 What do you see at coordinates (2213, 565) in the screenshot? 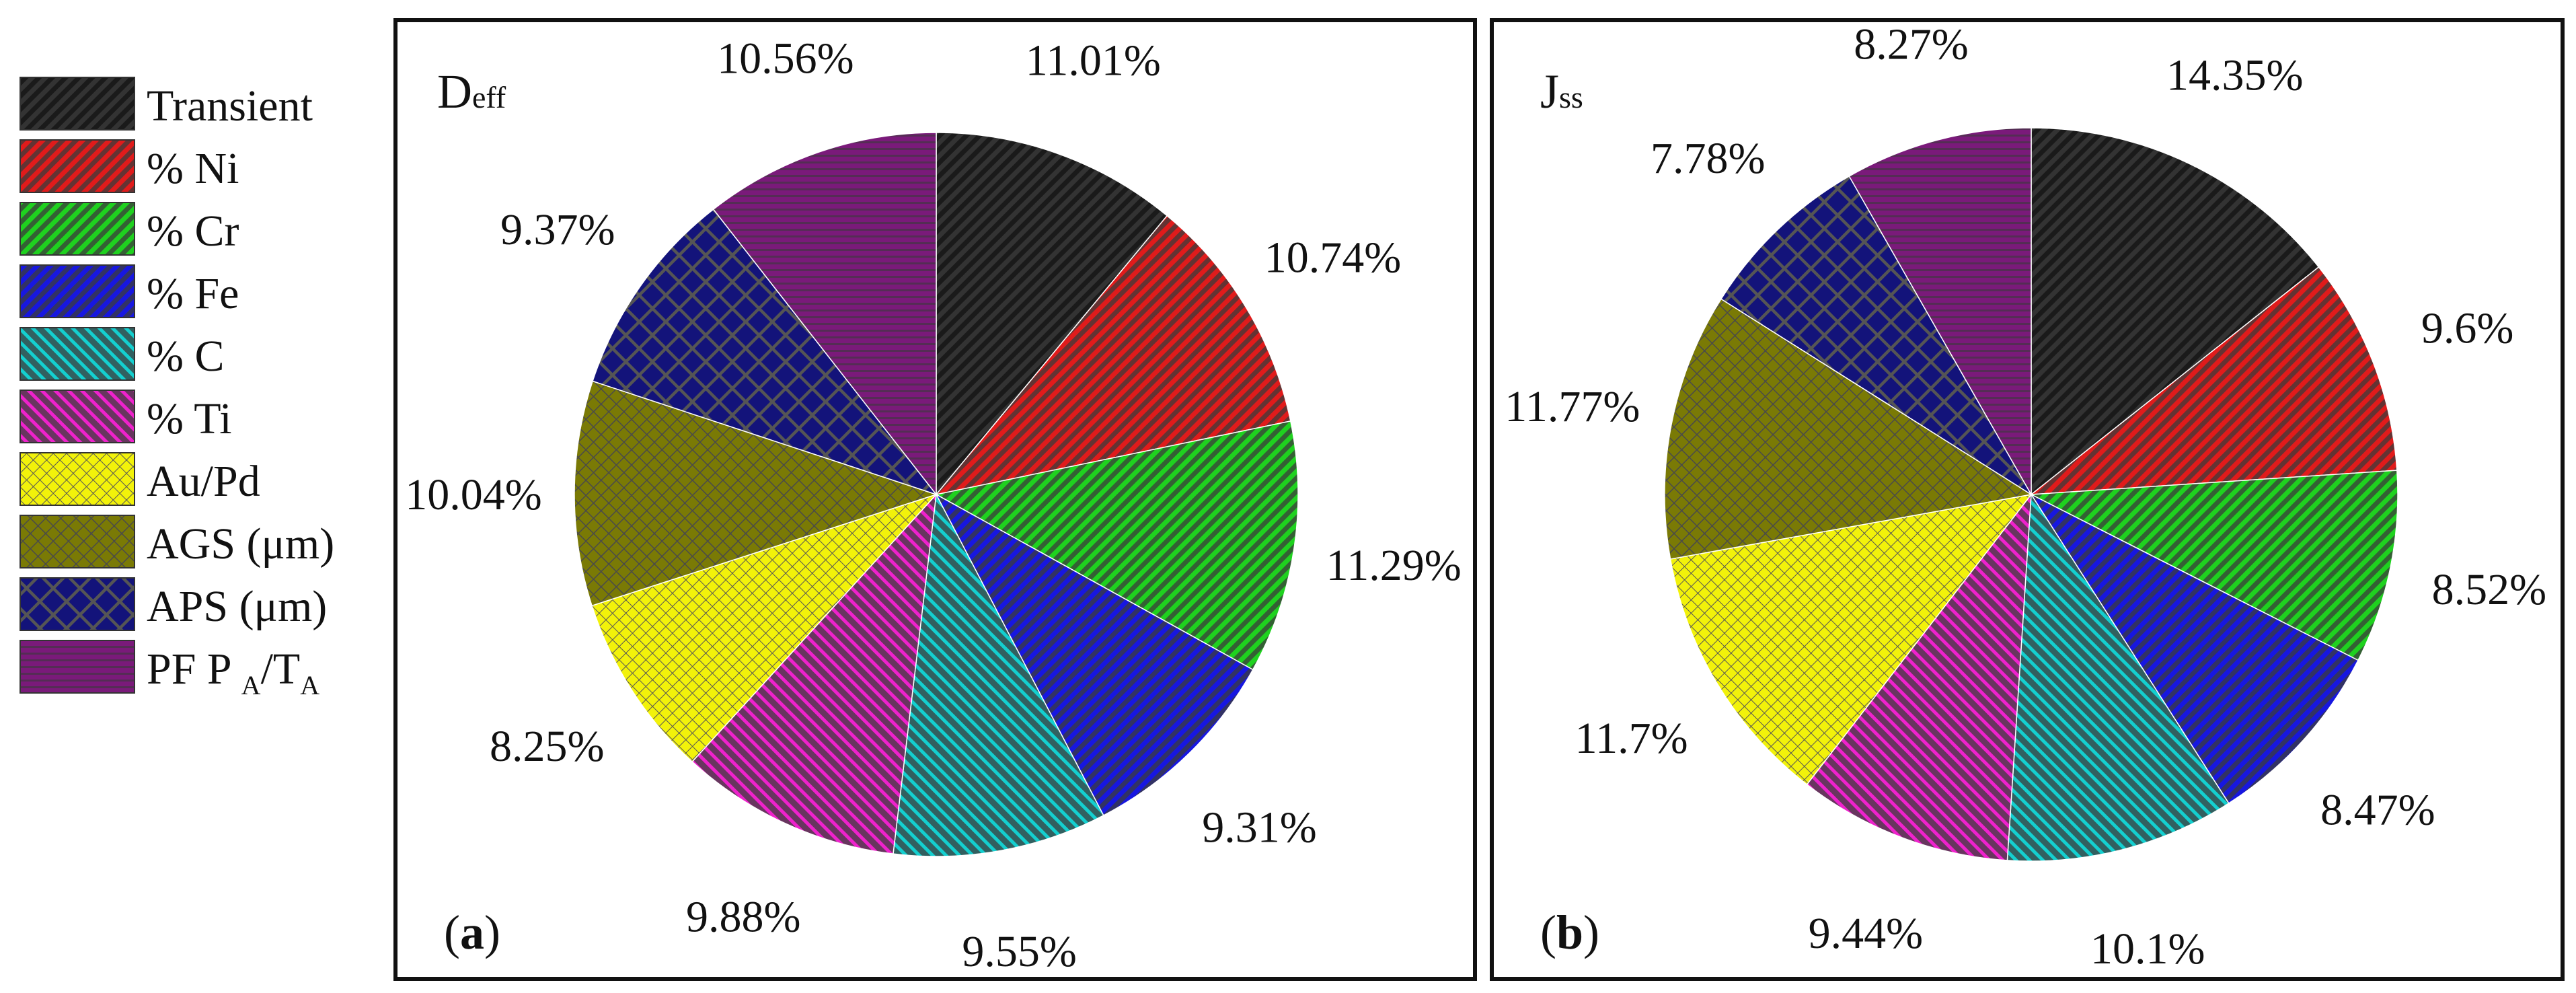
I see `pie-b-slice-cr` at bounding box center [2213, 565].